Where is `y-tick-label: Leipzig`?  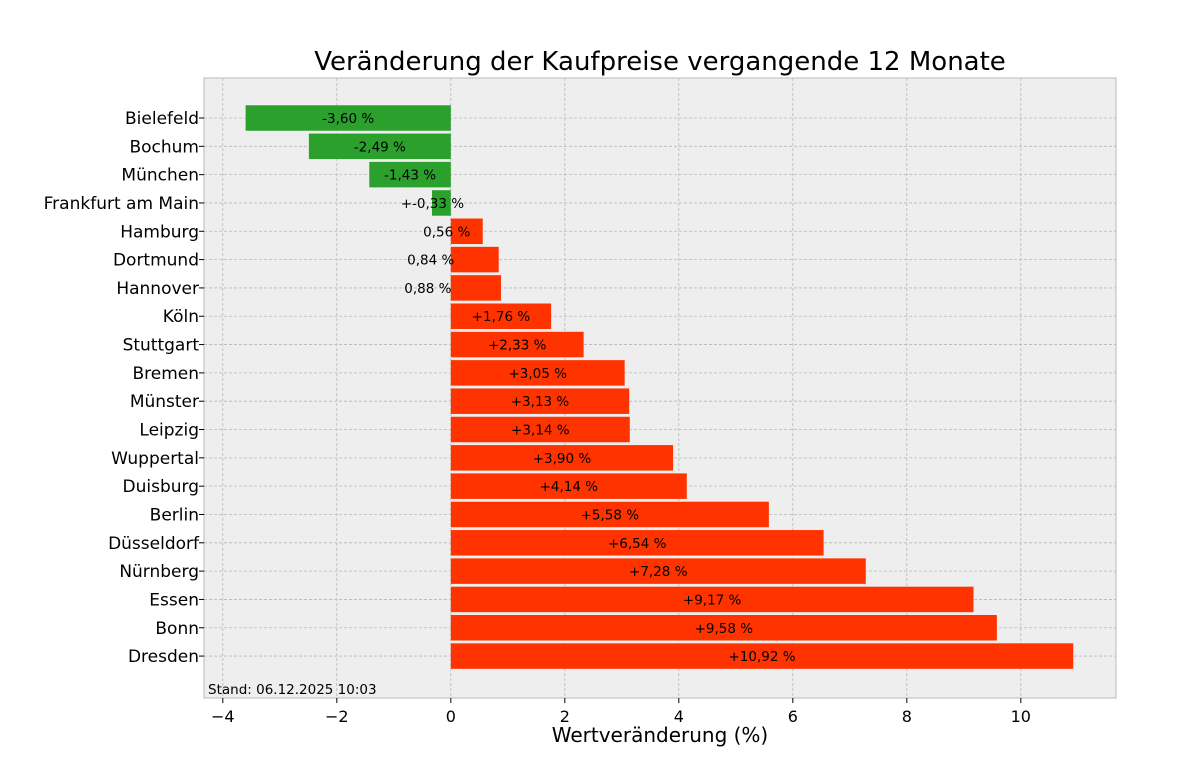 y-tick-label: Leipzig is located at coordinates (169, 431).